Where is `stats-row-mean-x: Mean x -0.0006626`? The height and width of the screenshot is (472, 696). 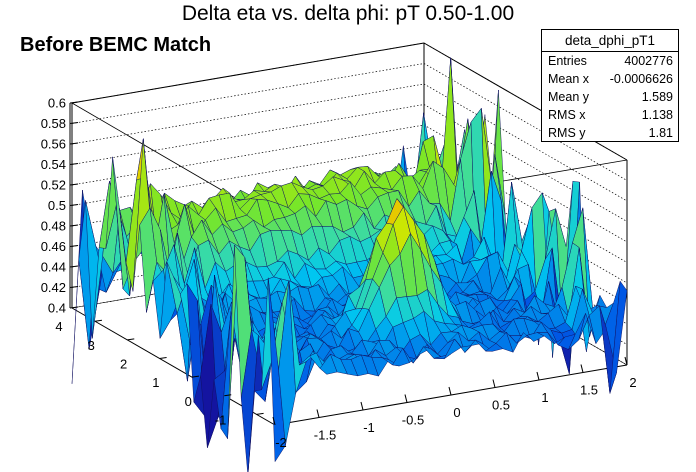
stats-row-mean-x: Mean x -0.0006626 is located at coordinates (610, 79).